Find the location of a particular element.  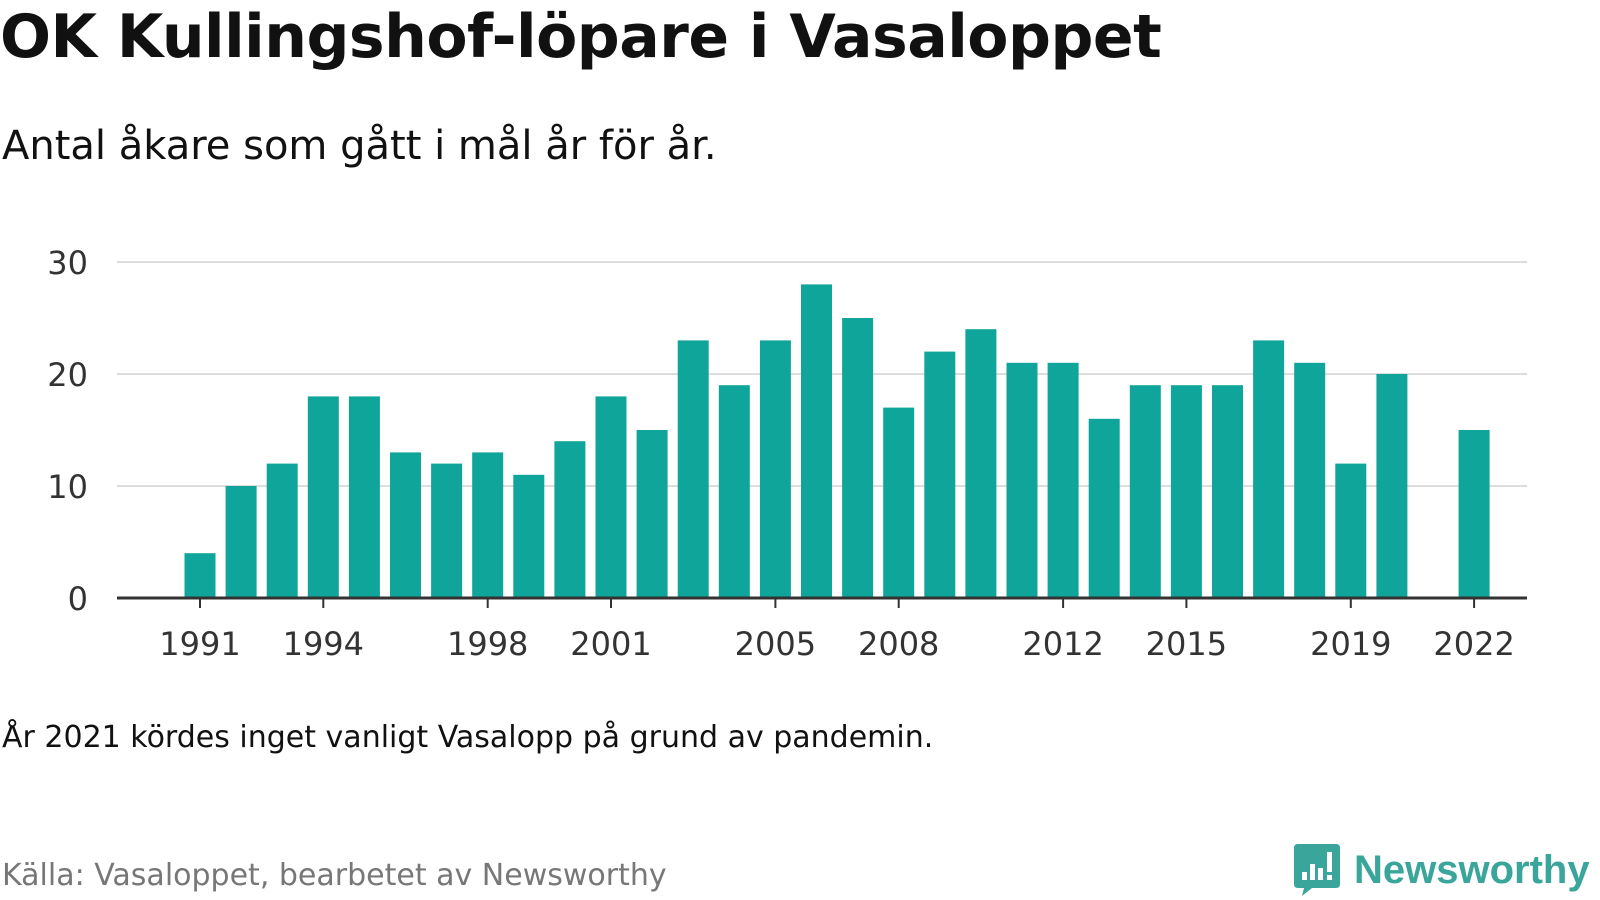

x-tick-label: 1991 is located at coordinates (199, 644).